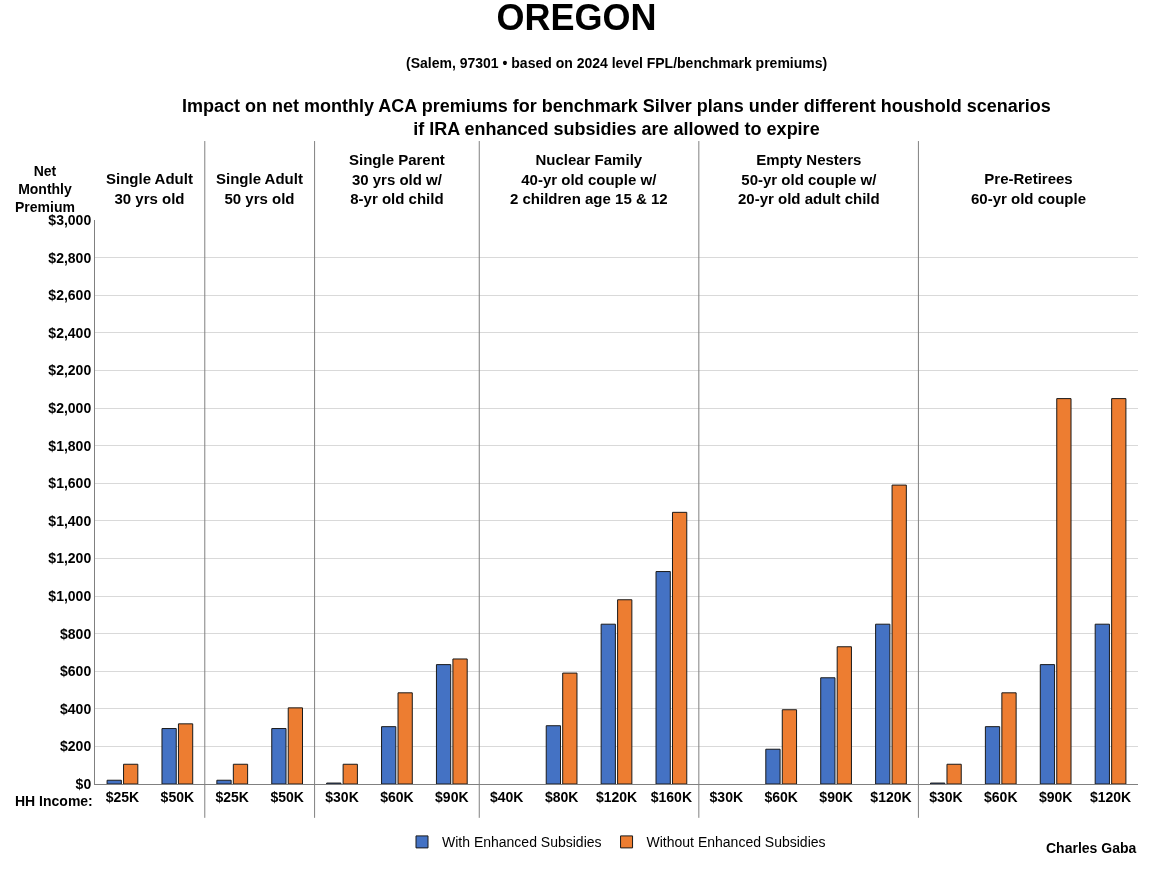 This screenshot has height=870, width=1153. Describe the element at coordinates (736, 842) in the screenshot. I see `legend-label: Without Enhanced Subsidies` at that location.